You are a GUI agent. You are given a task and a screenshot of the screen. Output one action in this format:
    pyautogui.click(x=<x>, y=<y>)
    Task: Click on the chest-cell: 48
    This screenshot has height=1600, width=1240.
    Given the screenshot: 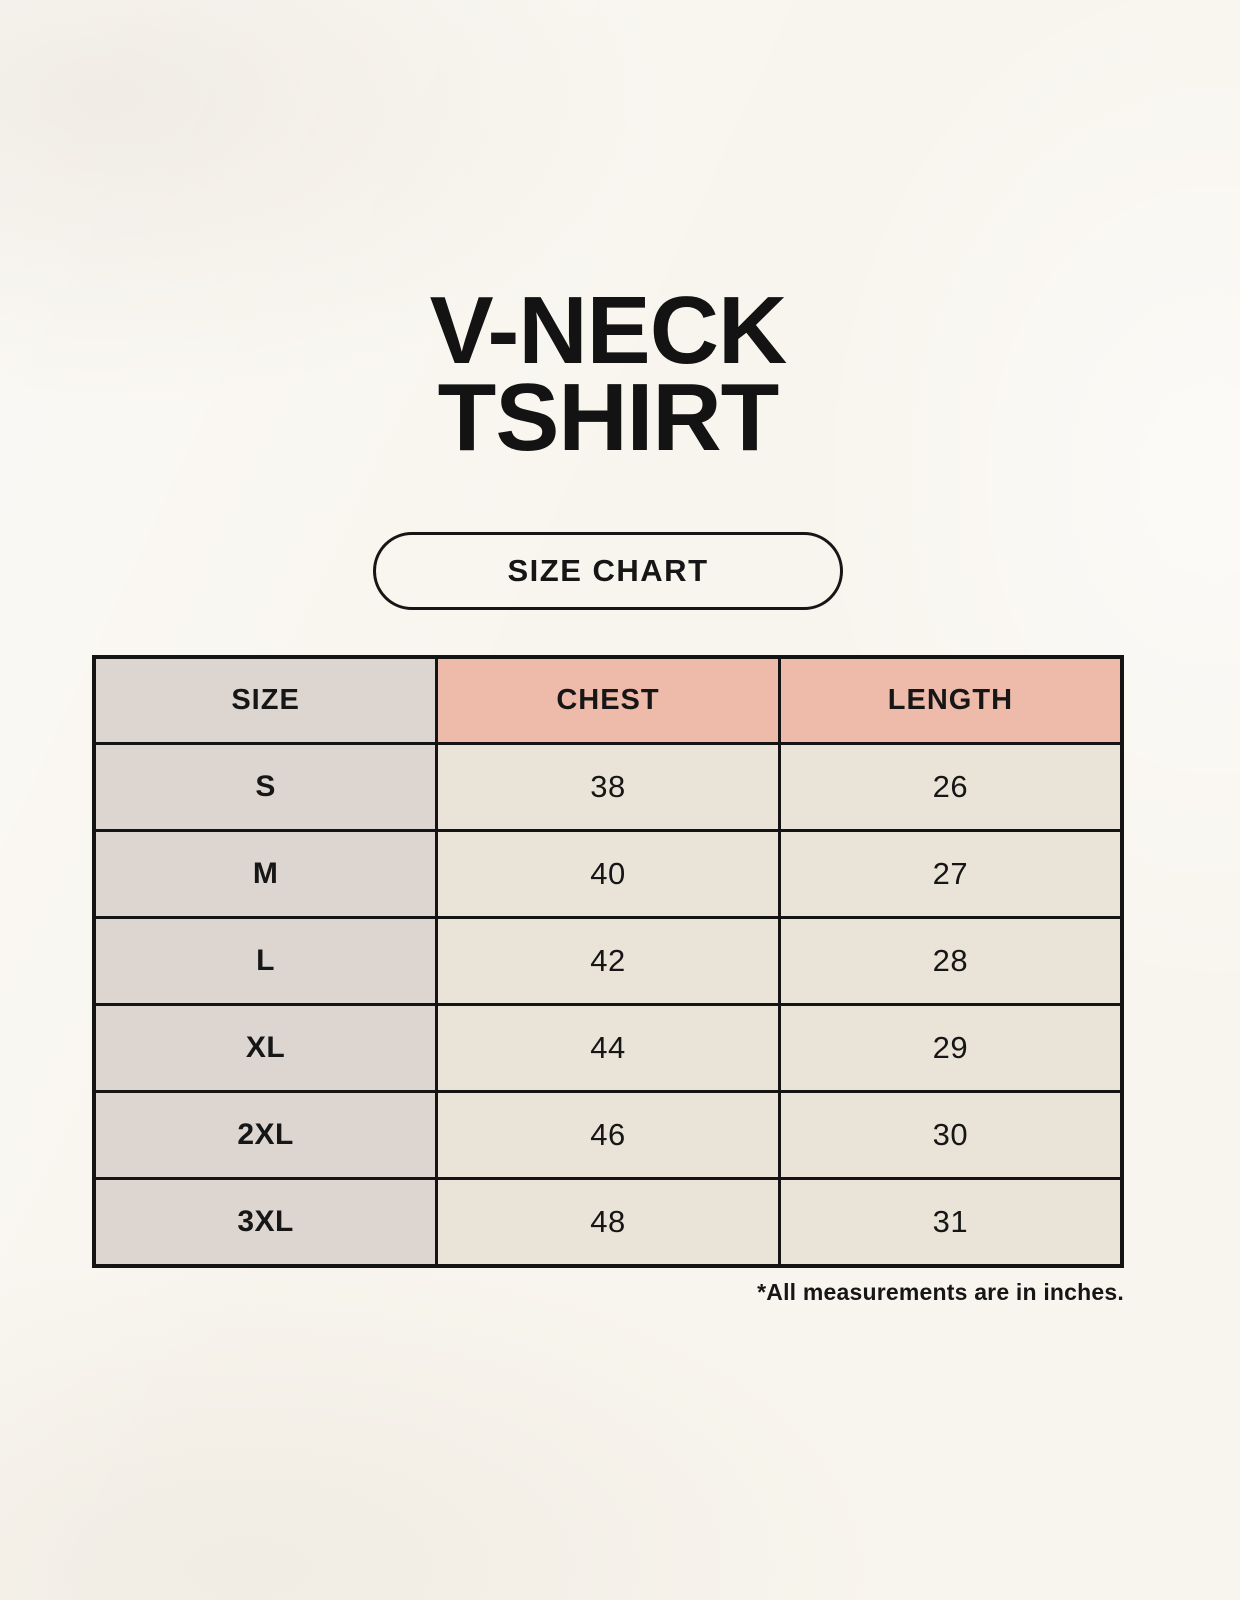 What is the action you would take?
    pyautogui.click(x=608, y=1222)
    